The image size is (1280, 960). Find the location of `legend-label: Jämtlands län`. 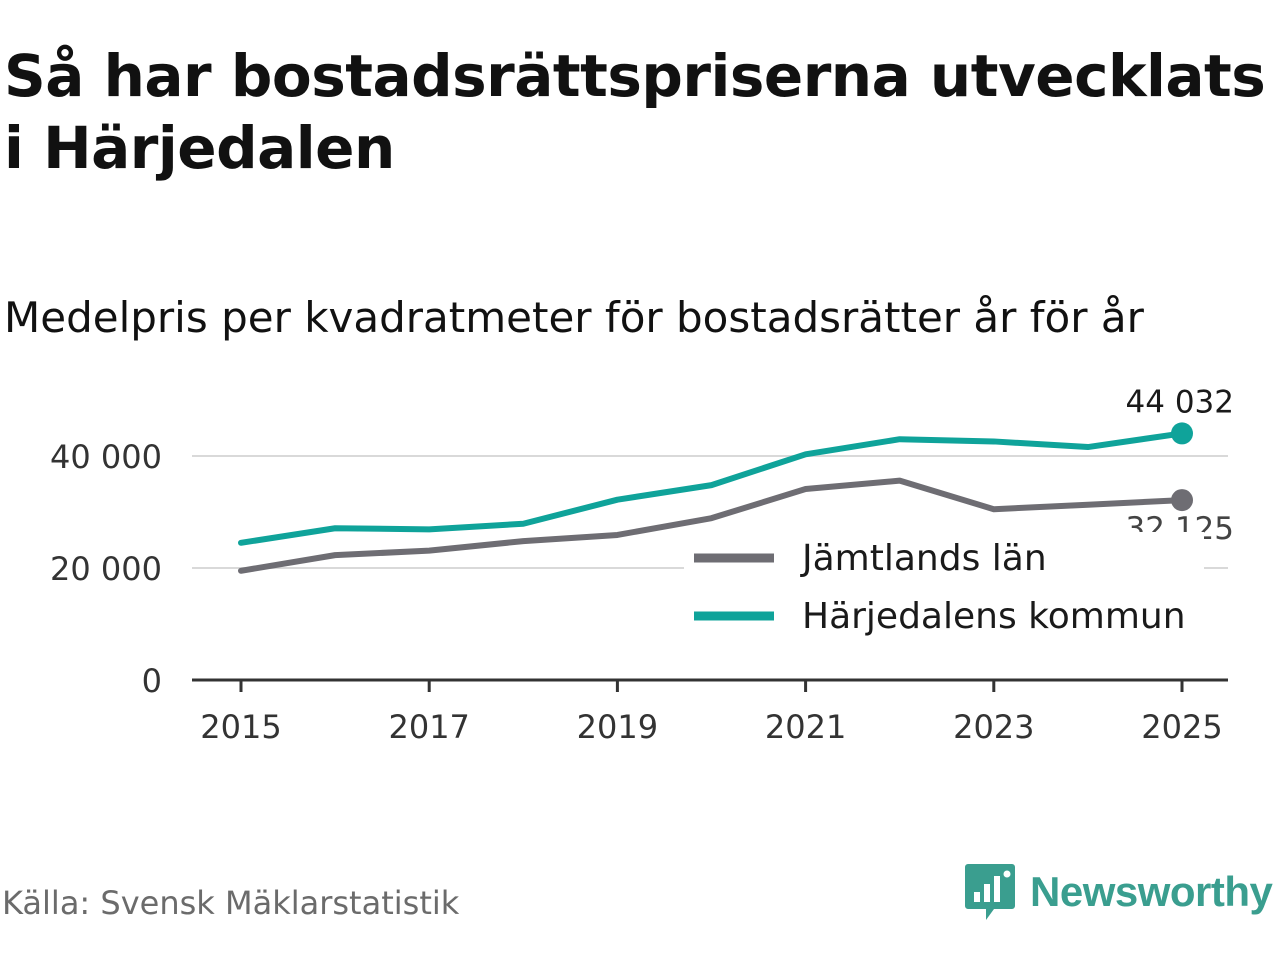

legend-label: Jämtlands län is located at coordinates (923, 558).